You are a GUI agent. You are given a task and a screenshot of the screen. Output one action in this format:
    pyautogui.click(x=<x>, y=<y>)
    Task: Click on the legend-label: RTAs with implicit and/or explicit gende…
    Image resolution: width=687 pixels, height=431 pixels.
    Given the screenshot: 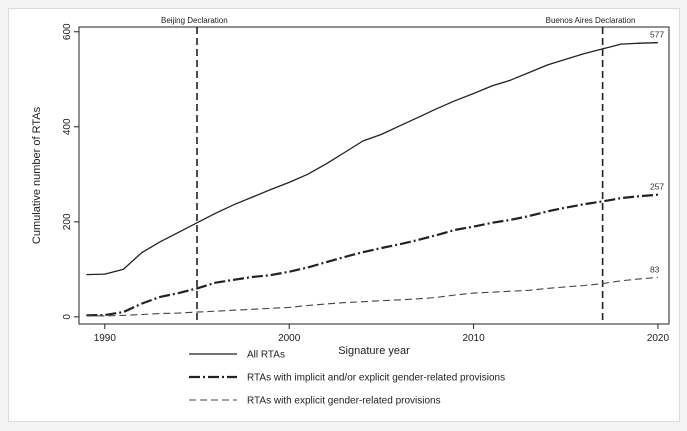 What is the action you would take?
    pyautogui.click(x=376, y=378)
    